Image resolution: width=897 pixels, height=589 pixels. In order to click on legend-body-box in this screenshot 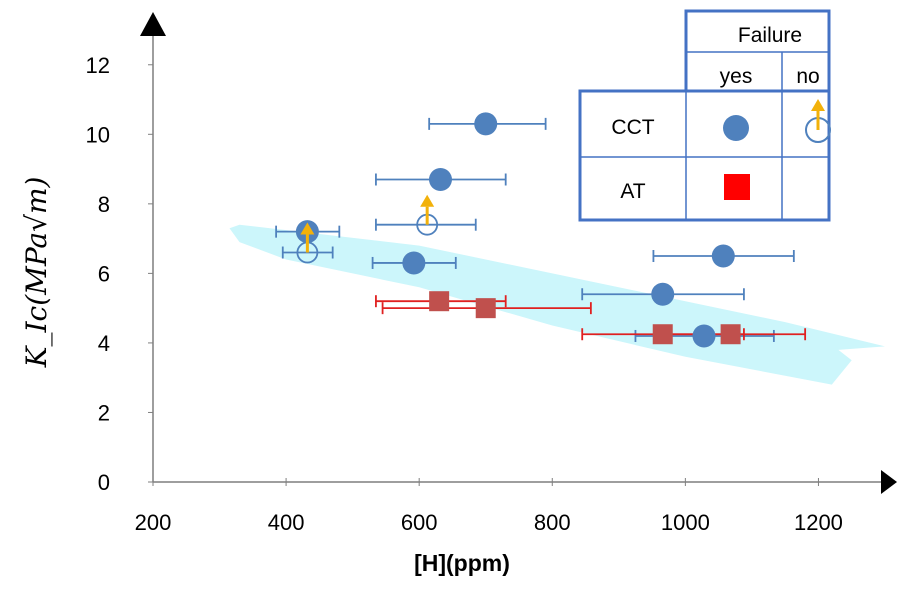, I will do `click(704, 155)`.